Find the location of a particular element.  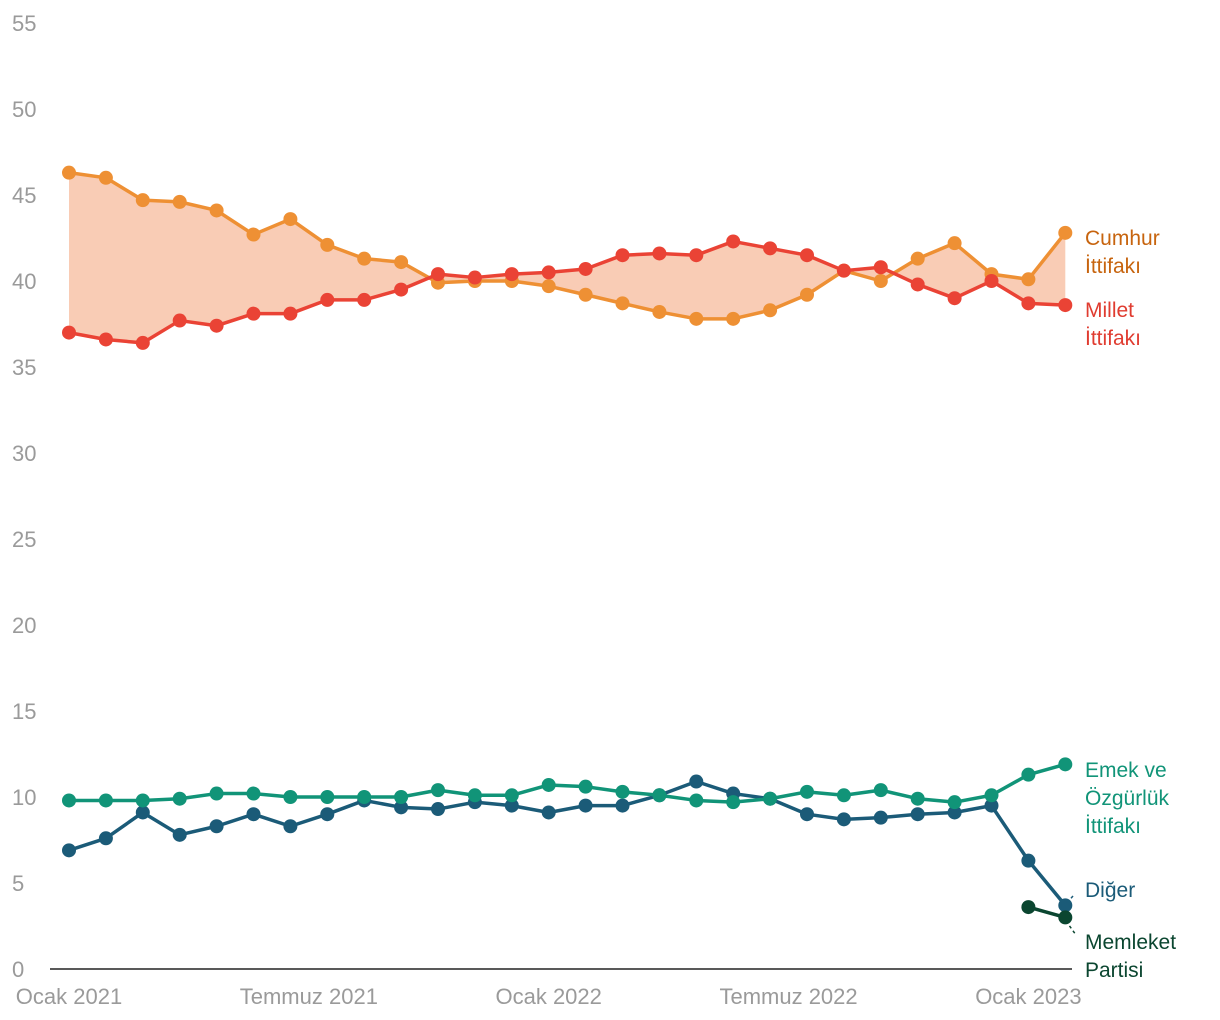

series-diger is located at coordinates (567, 843).